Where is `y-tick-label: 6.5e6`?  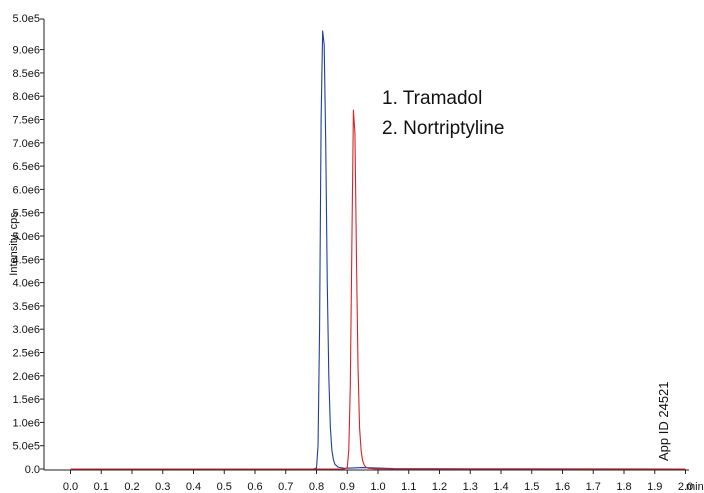 y-tick-label: 6.5e6 is located at coordinates (26, 167).